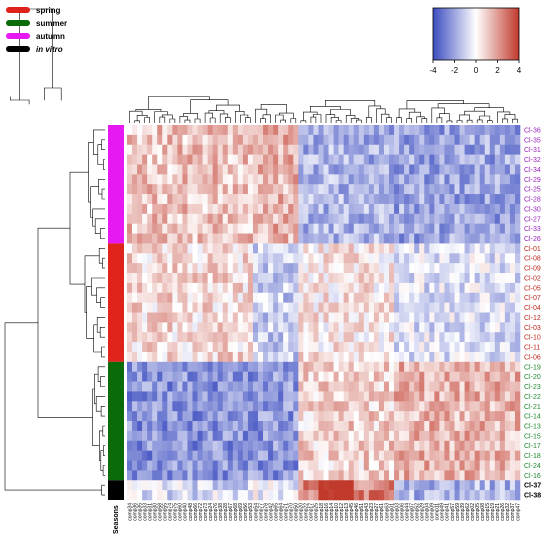  What do you see at coordinates (532, 209) in the screenshot?
I see `row-label: Cl-30` at bounding box center [532, 209].